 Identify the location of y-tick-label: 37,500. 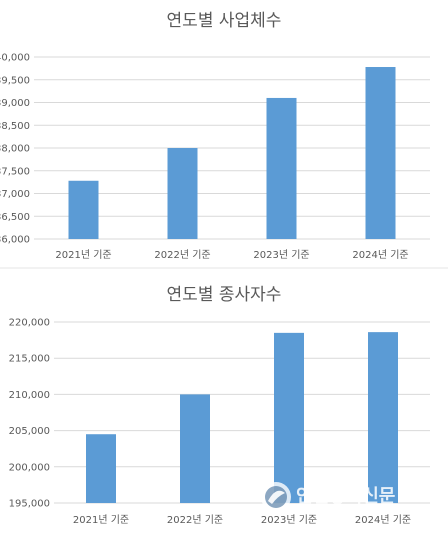
(15, 171).